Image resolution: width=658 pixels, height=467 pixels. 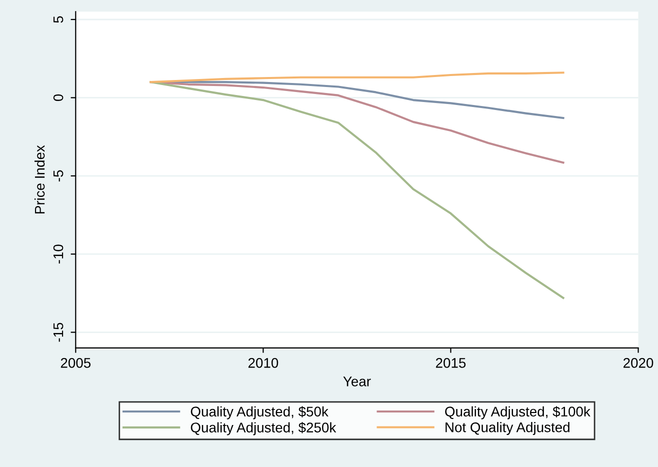 I want to click on y-tick-label: -15, so click(x=59, y=332).